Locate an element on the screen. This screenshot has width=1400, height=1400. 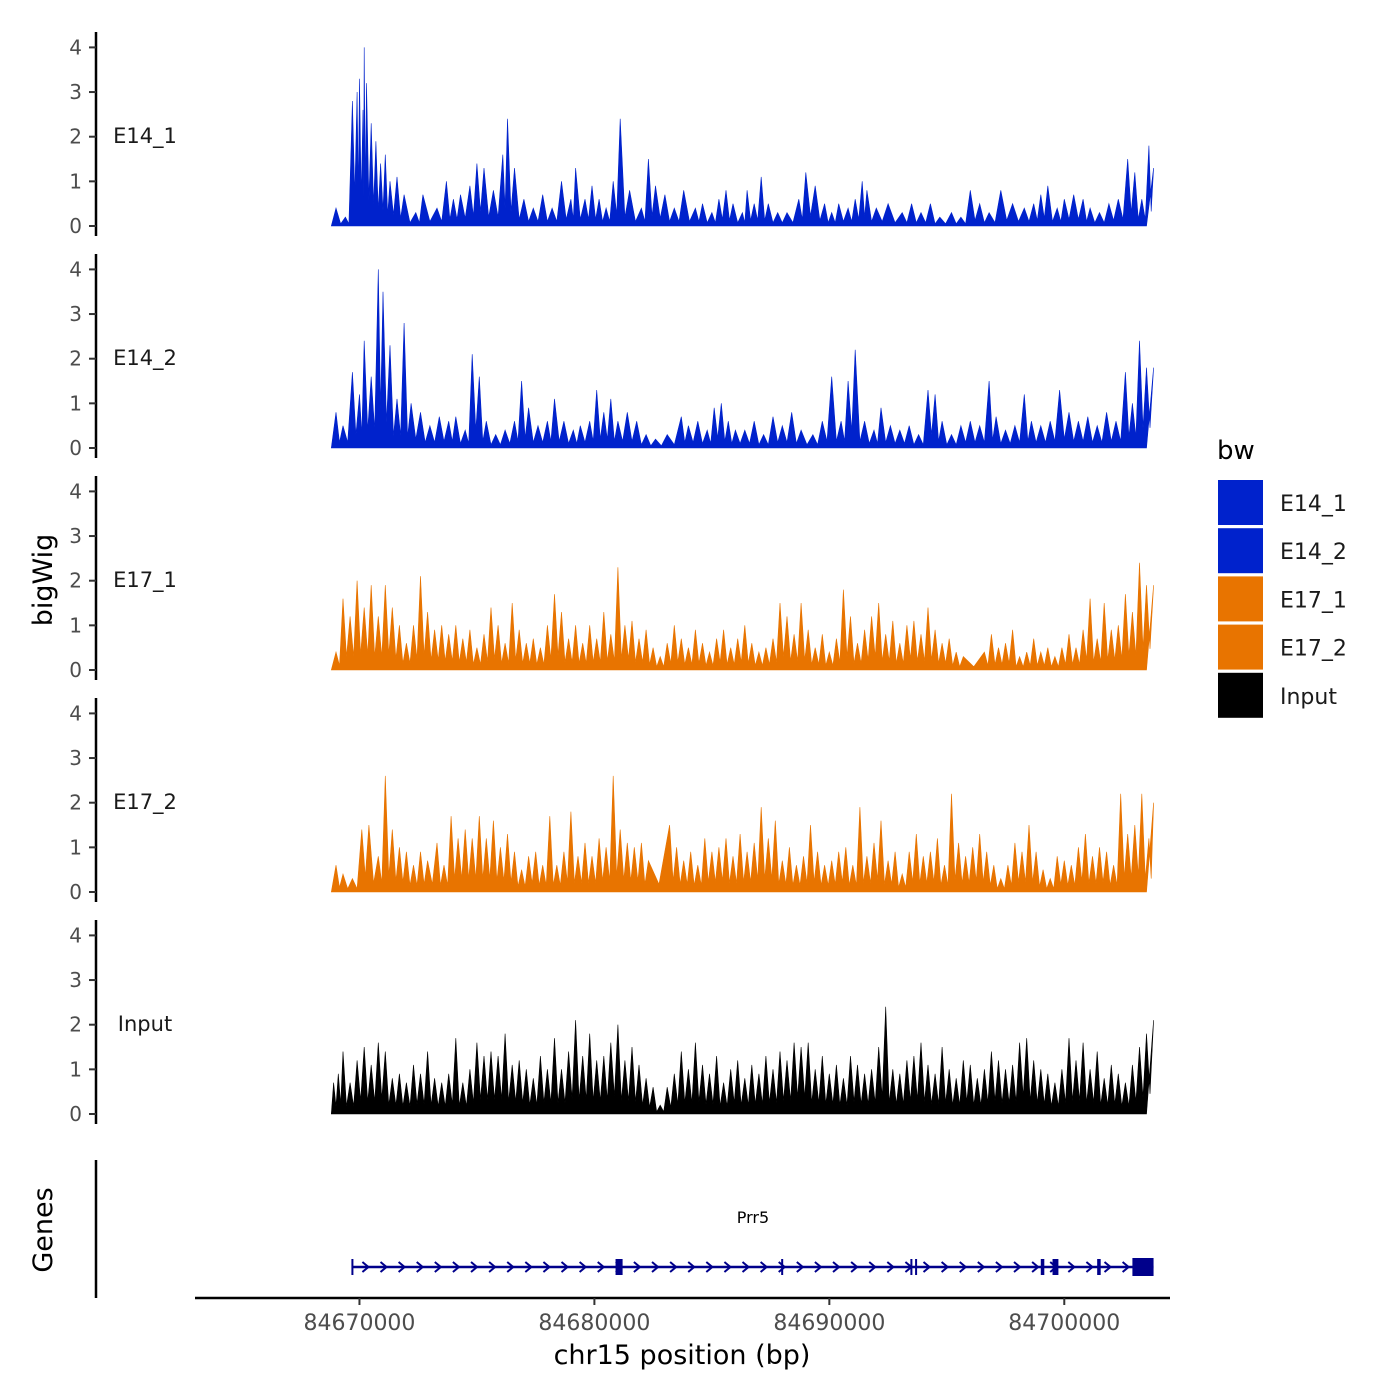
track-label: Input is located at coordinates (145, 1024).